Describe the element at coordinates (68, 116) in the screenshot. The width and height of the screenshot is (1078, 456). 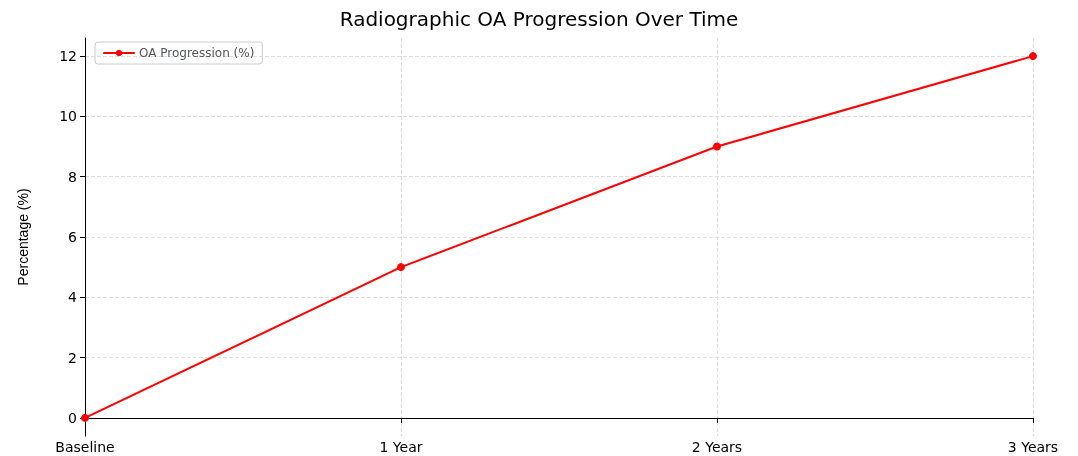
I see `y-tick-label: 10` at that location.